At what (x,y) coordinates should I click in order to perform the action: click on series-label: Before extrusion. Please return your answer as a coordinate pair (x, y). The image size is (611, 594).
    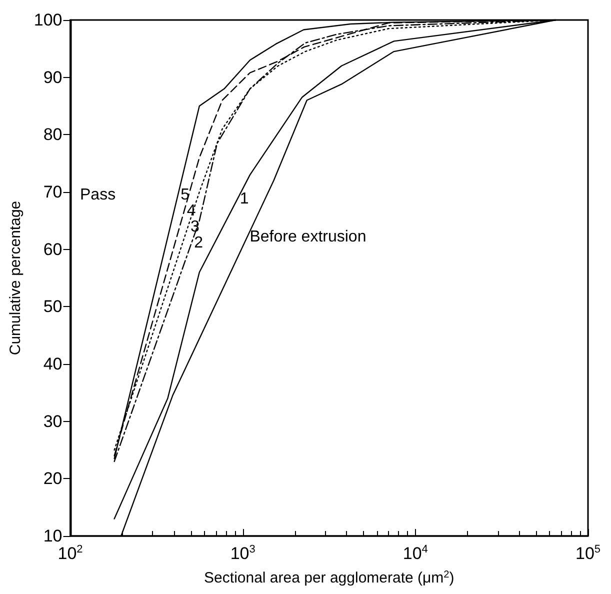
    Looking at the image, I should click on (308, 237).